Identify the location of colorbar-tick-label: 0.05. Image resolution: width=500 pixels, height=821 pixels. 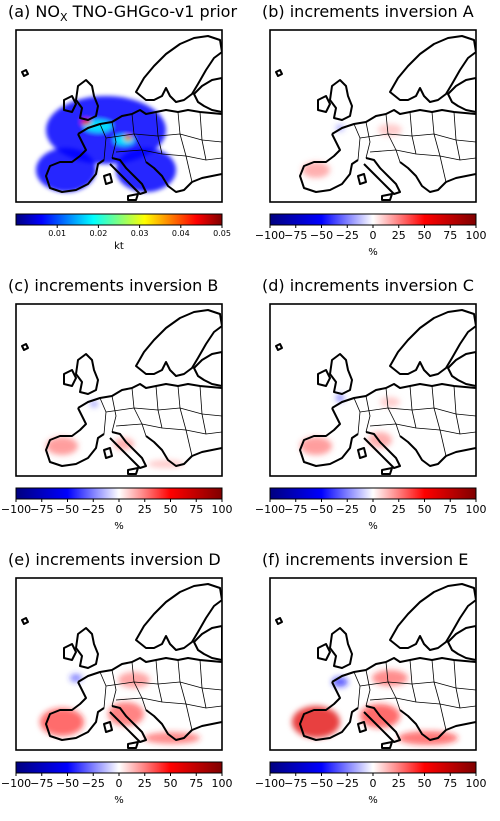
(222, 233).